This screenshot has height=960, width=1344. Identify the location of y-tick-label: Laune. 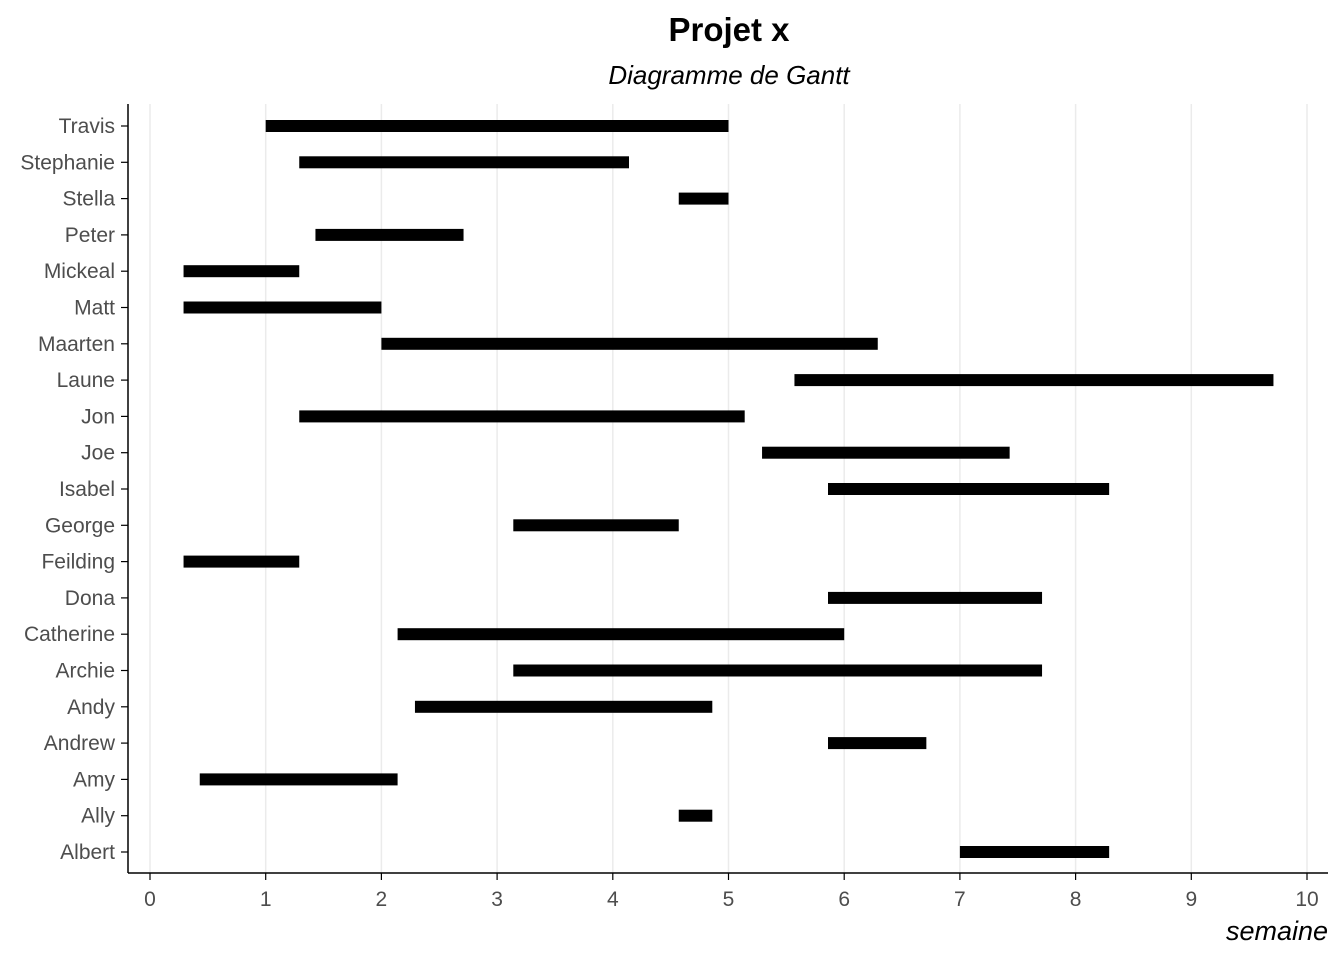
(86, 380).